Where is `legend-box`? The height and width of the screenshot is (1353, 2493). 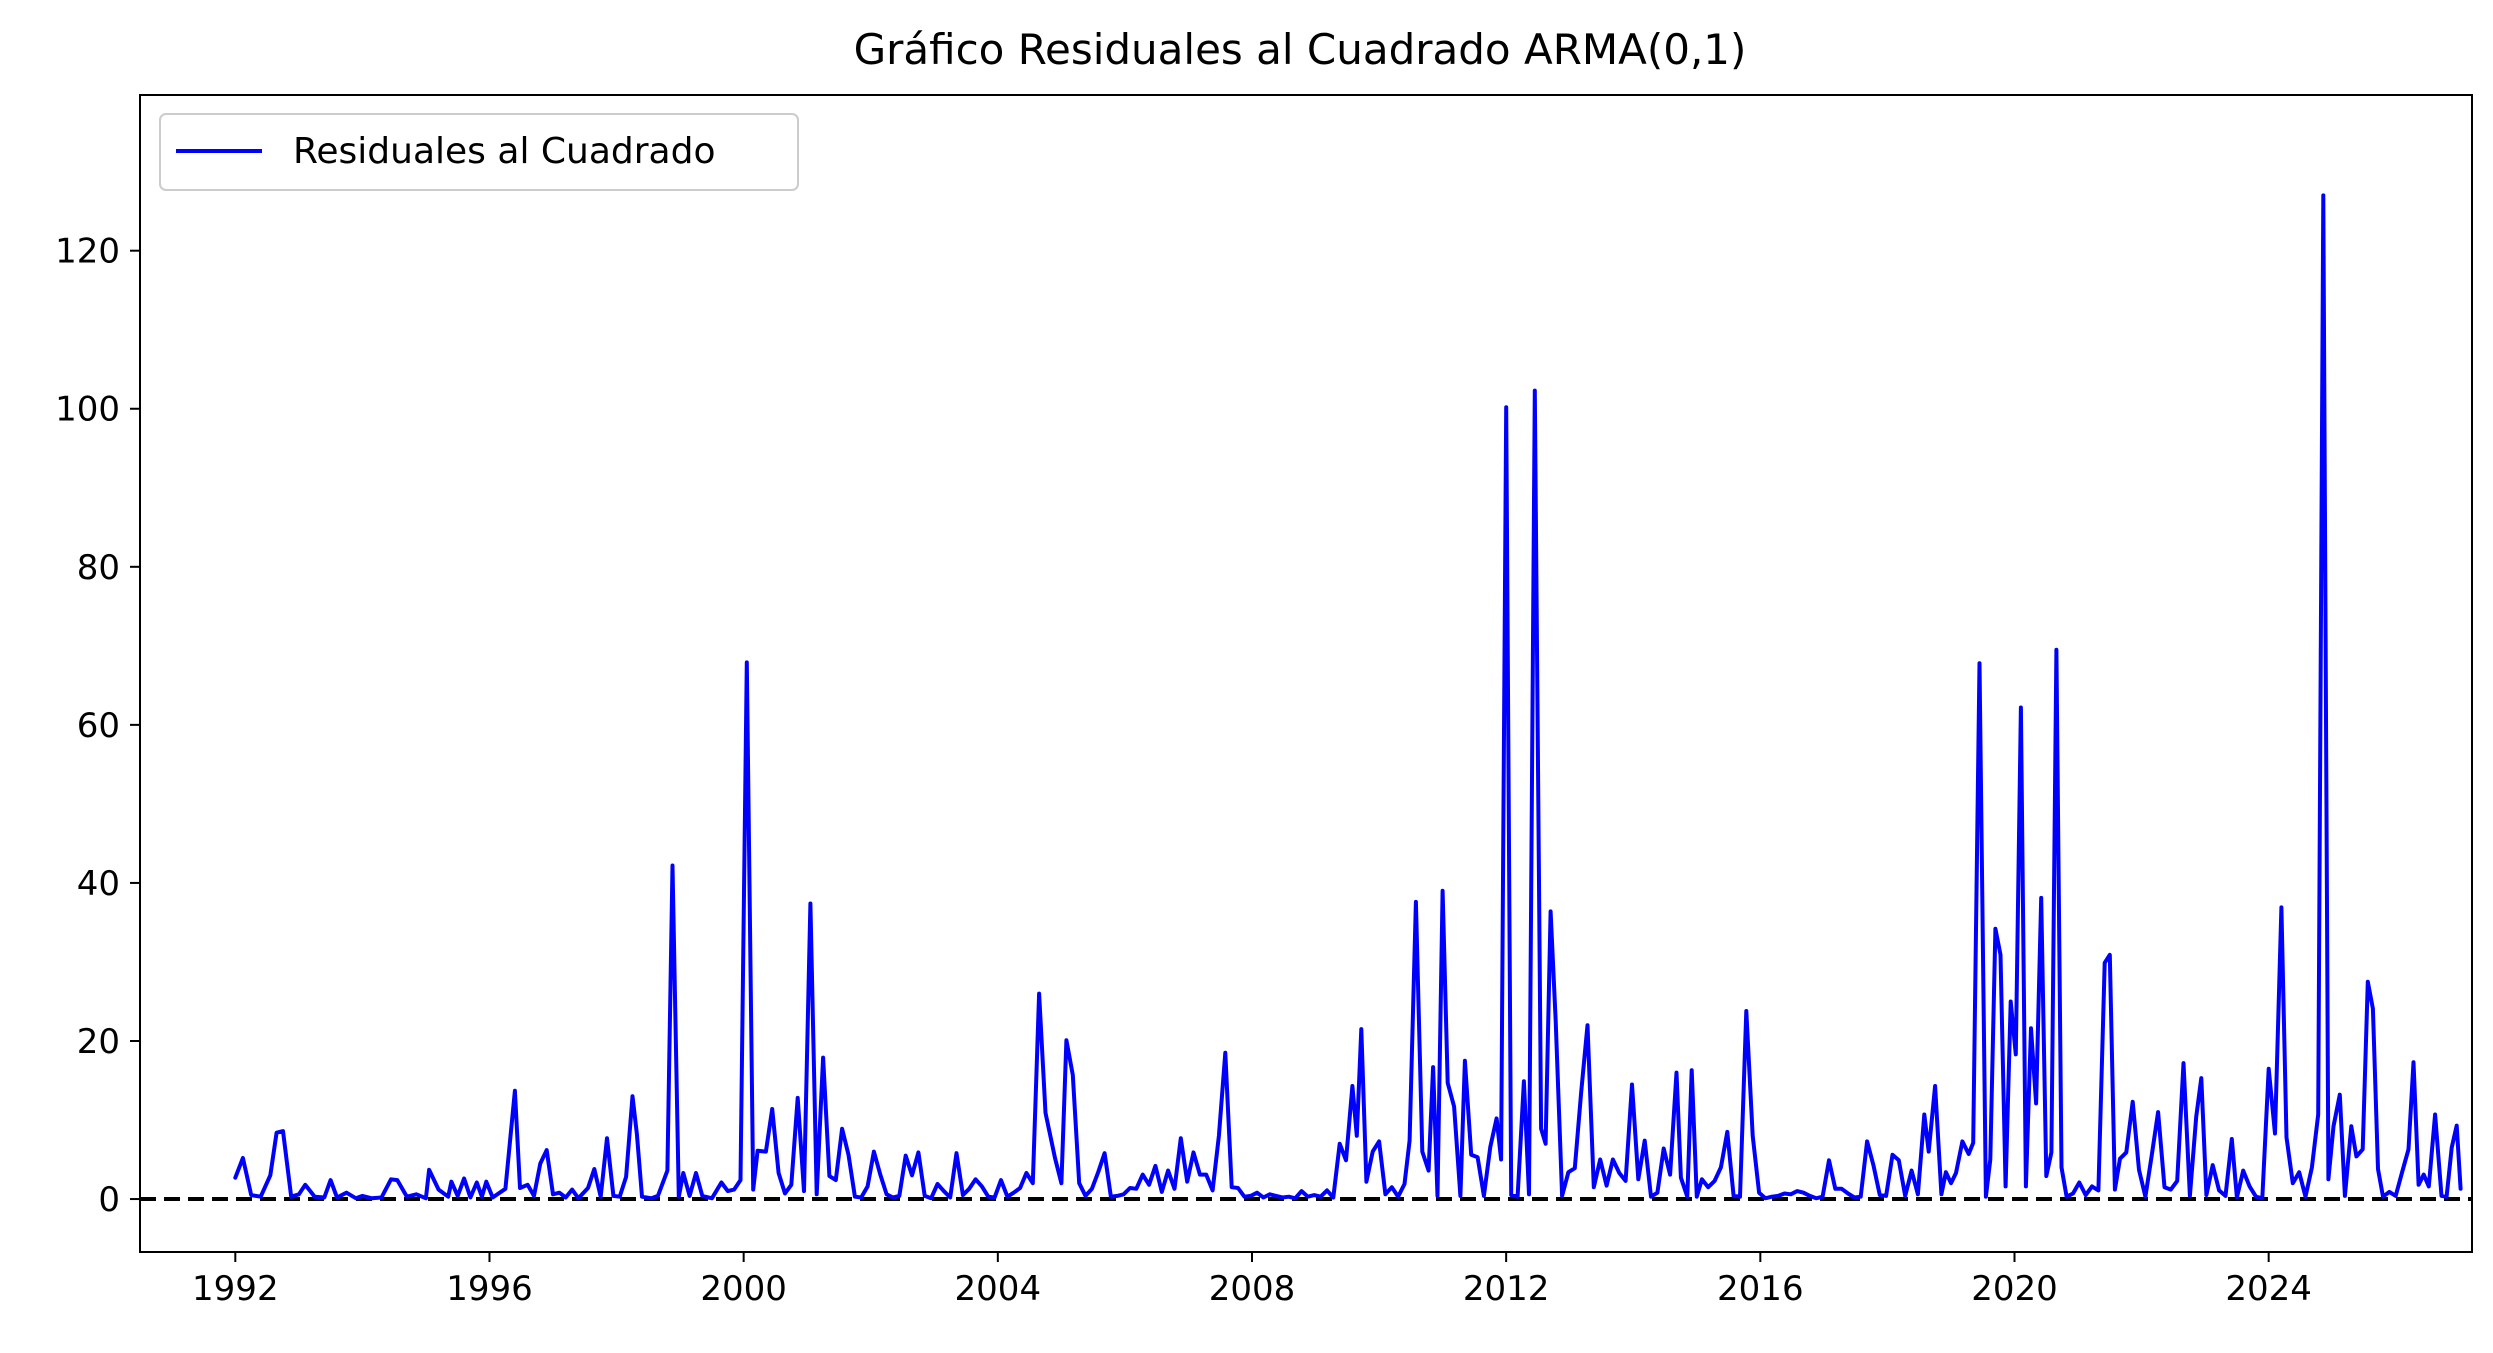
legend-box is located at coordinates (479, 152).